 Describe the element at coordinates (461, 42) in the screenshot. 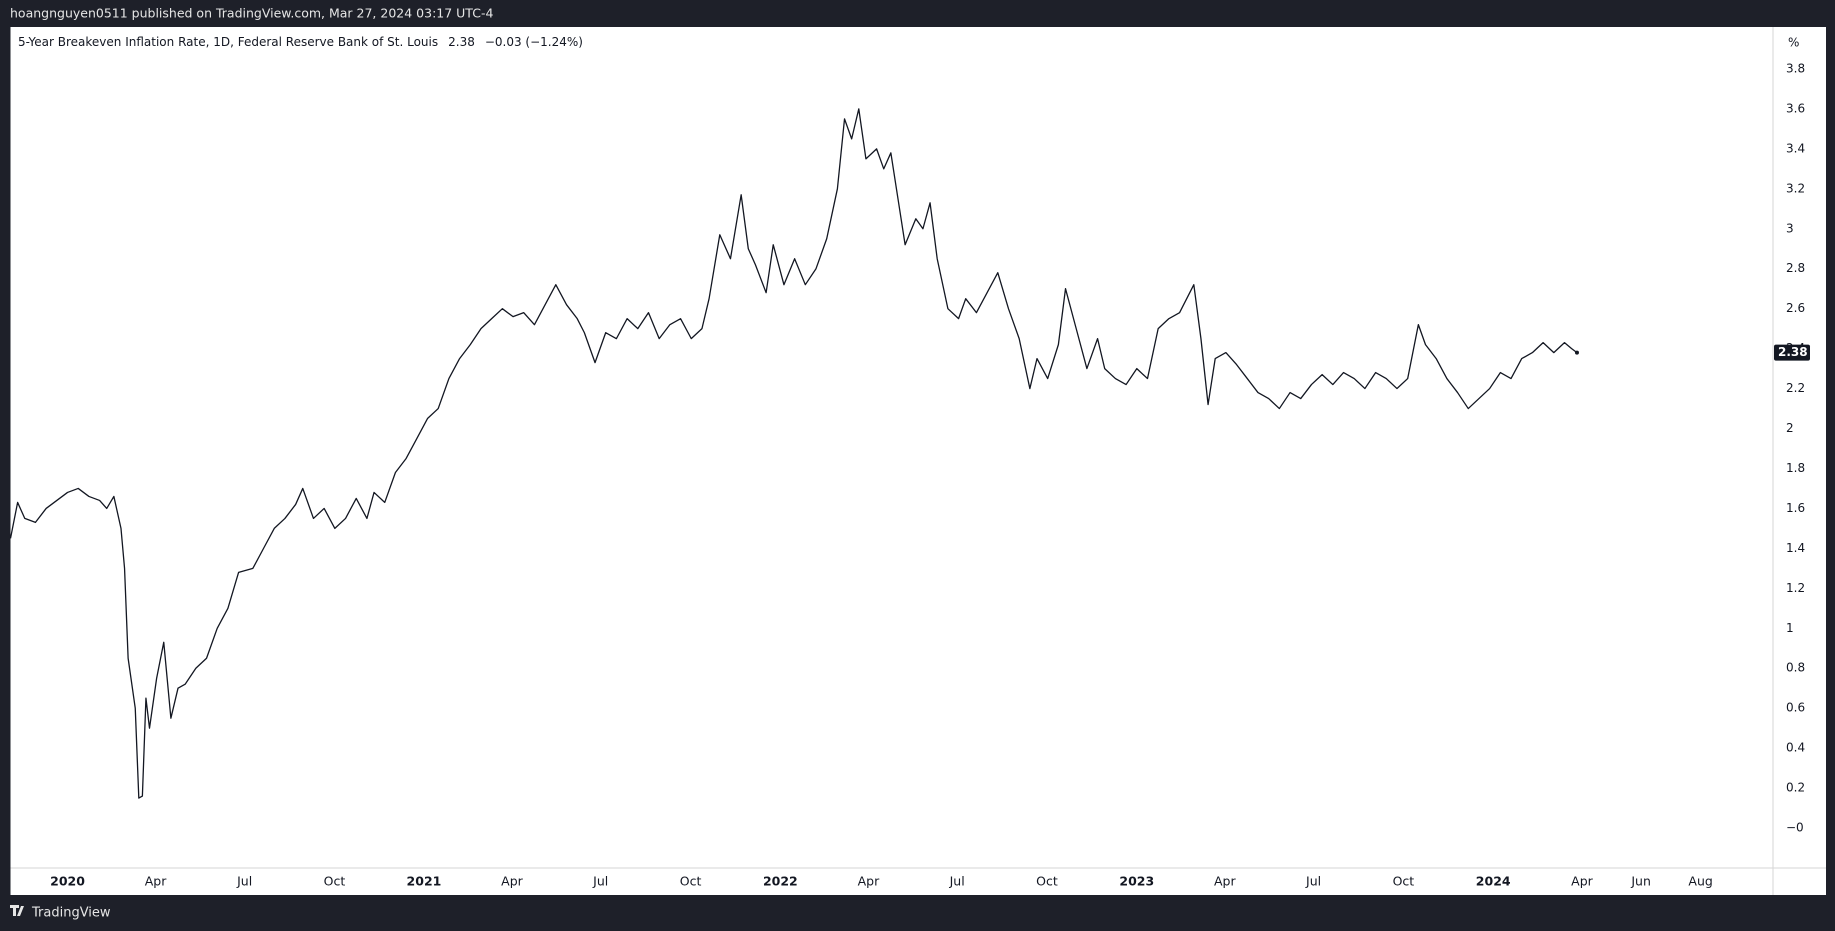

I see `last-value: 2.38` at that location.